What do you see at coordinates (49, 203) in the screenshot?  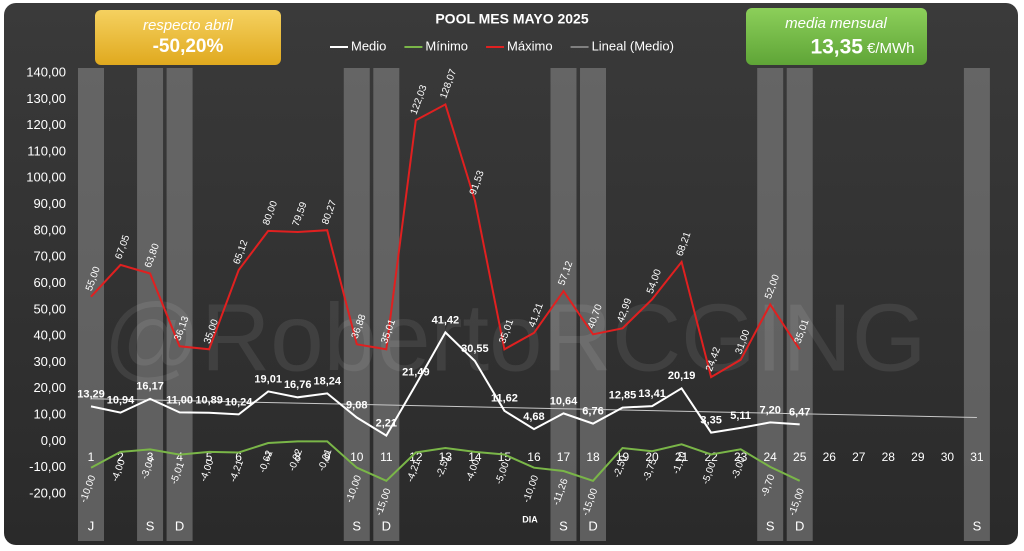 I see `y-tick-label: 90,00` at bounding box center [49, 203].